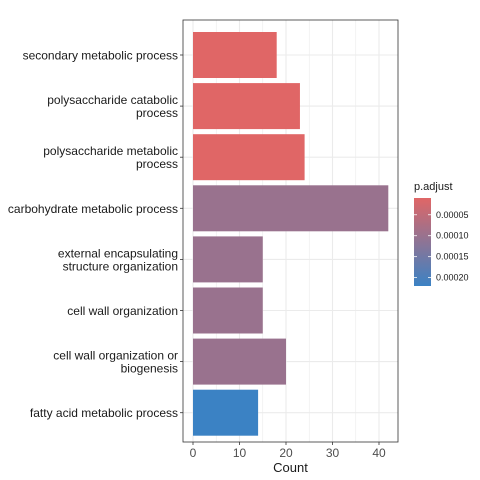 This screenshot has height=480, width=480. I want to click on y-tick-label: polysaccharide metabolic process, so click(110, 157).